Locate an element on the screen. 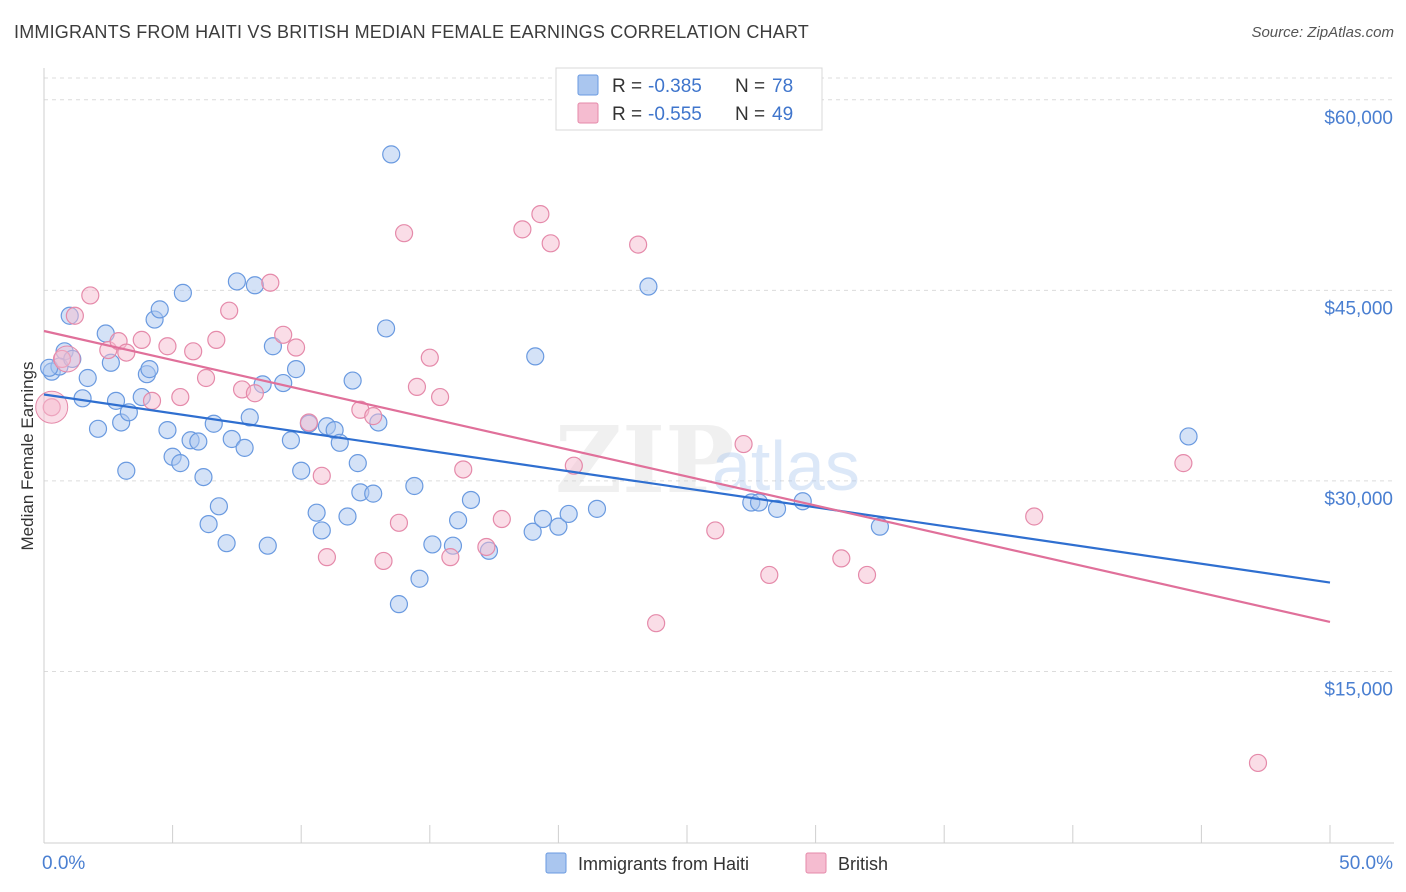 Image resolution: width=1406 pixels, height=892 pixels. stats-legend-n-label-0: N = is located at coordinates (750, 86).